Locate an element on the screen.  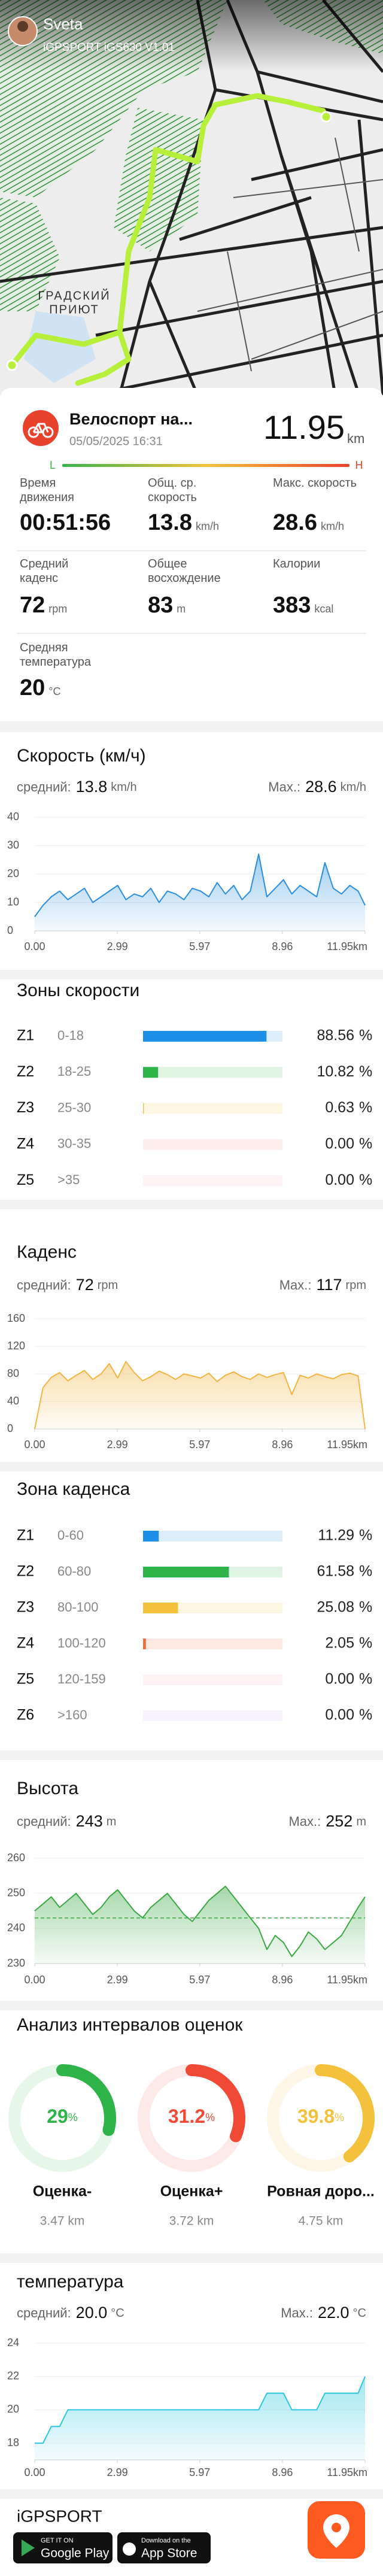
y-tick-label: 10 is located at coordinates (13, 902).